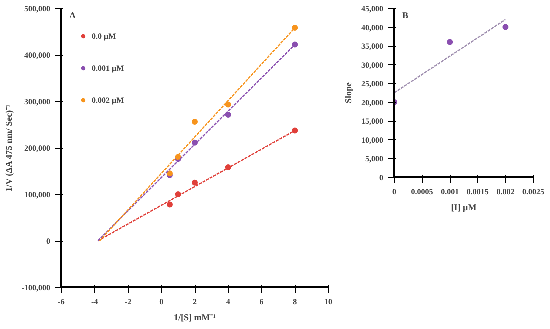 The height and width of the screenshot is (329, 550). Describe the element at coordinates (373, 121) in the screenshot. I see `y-tick-label: 15,000` at that location.